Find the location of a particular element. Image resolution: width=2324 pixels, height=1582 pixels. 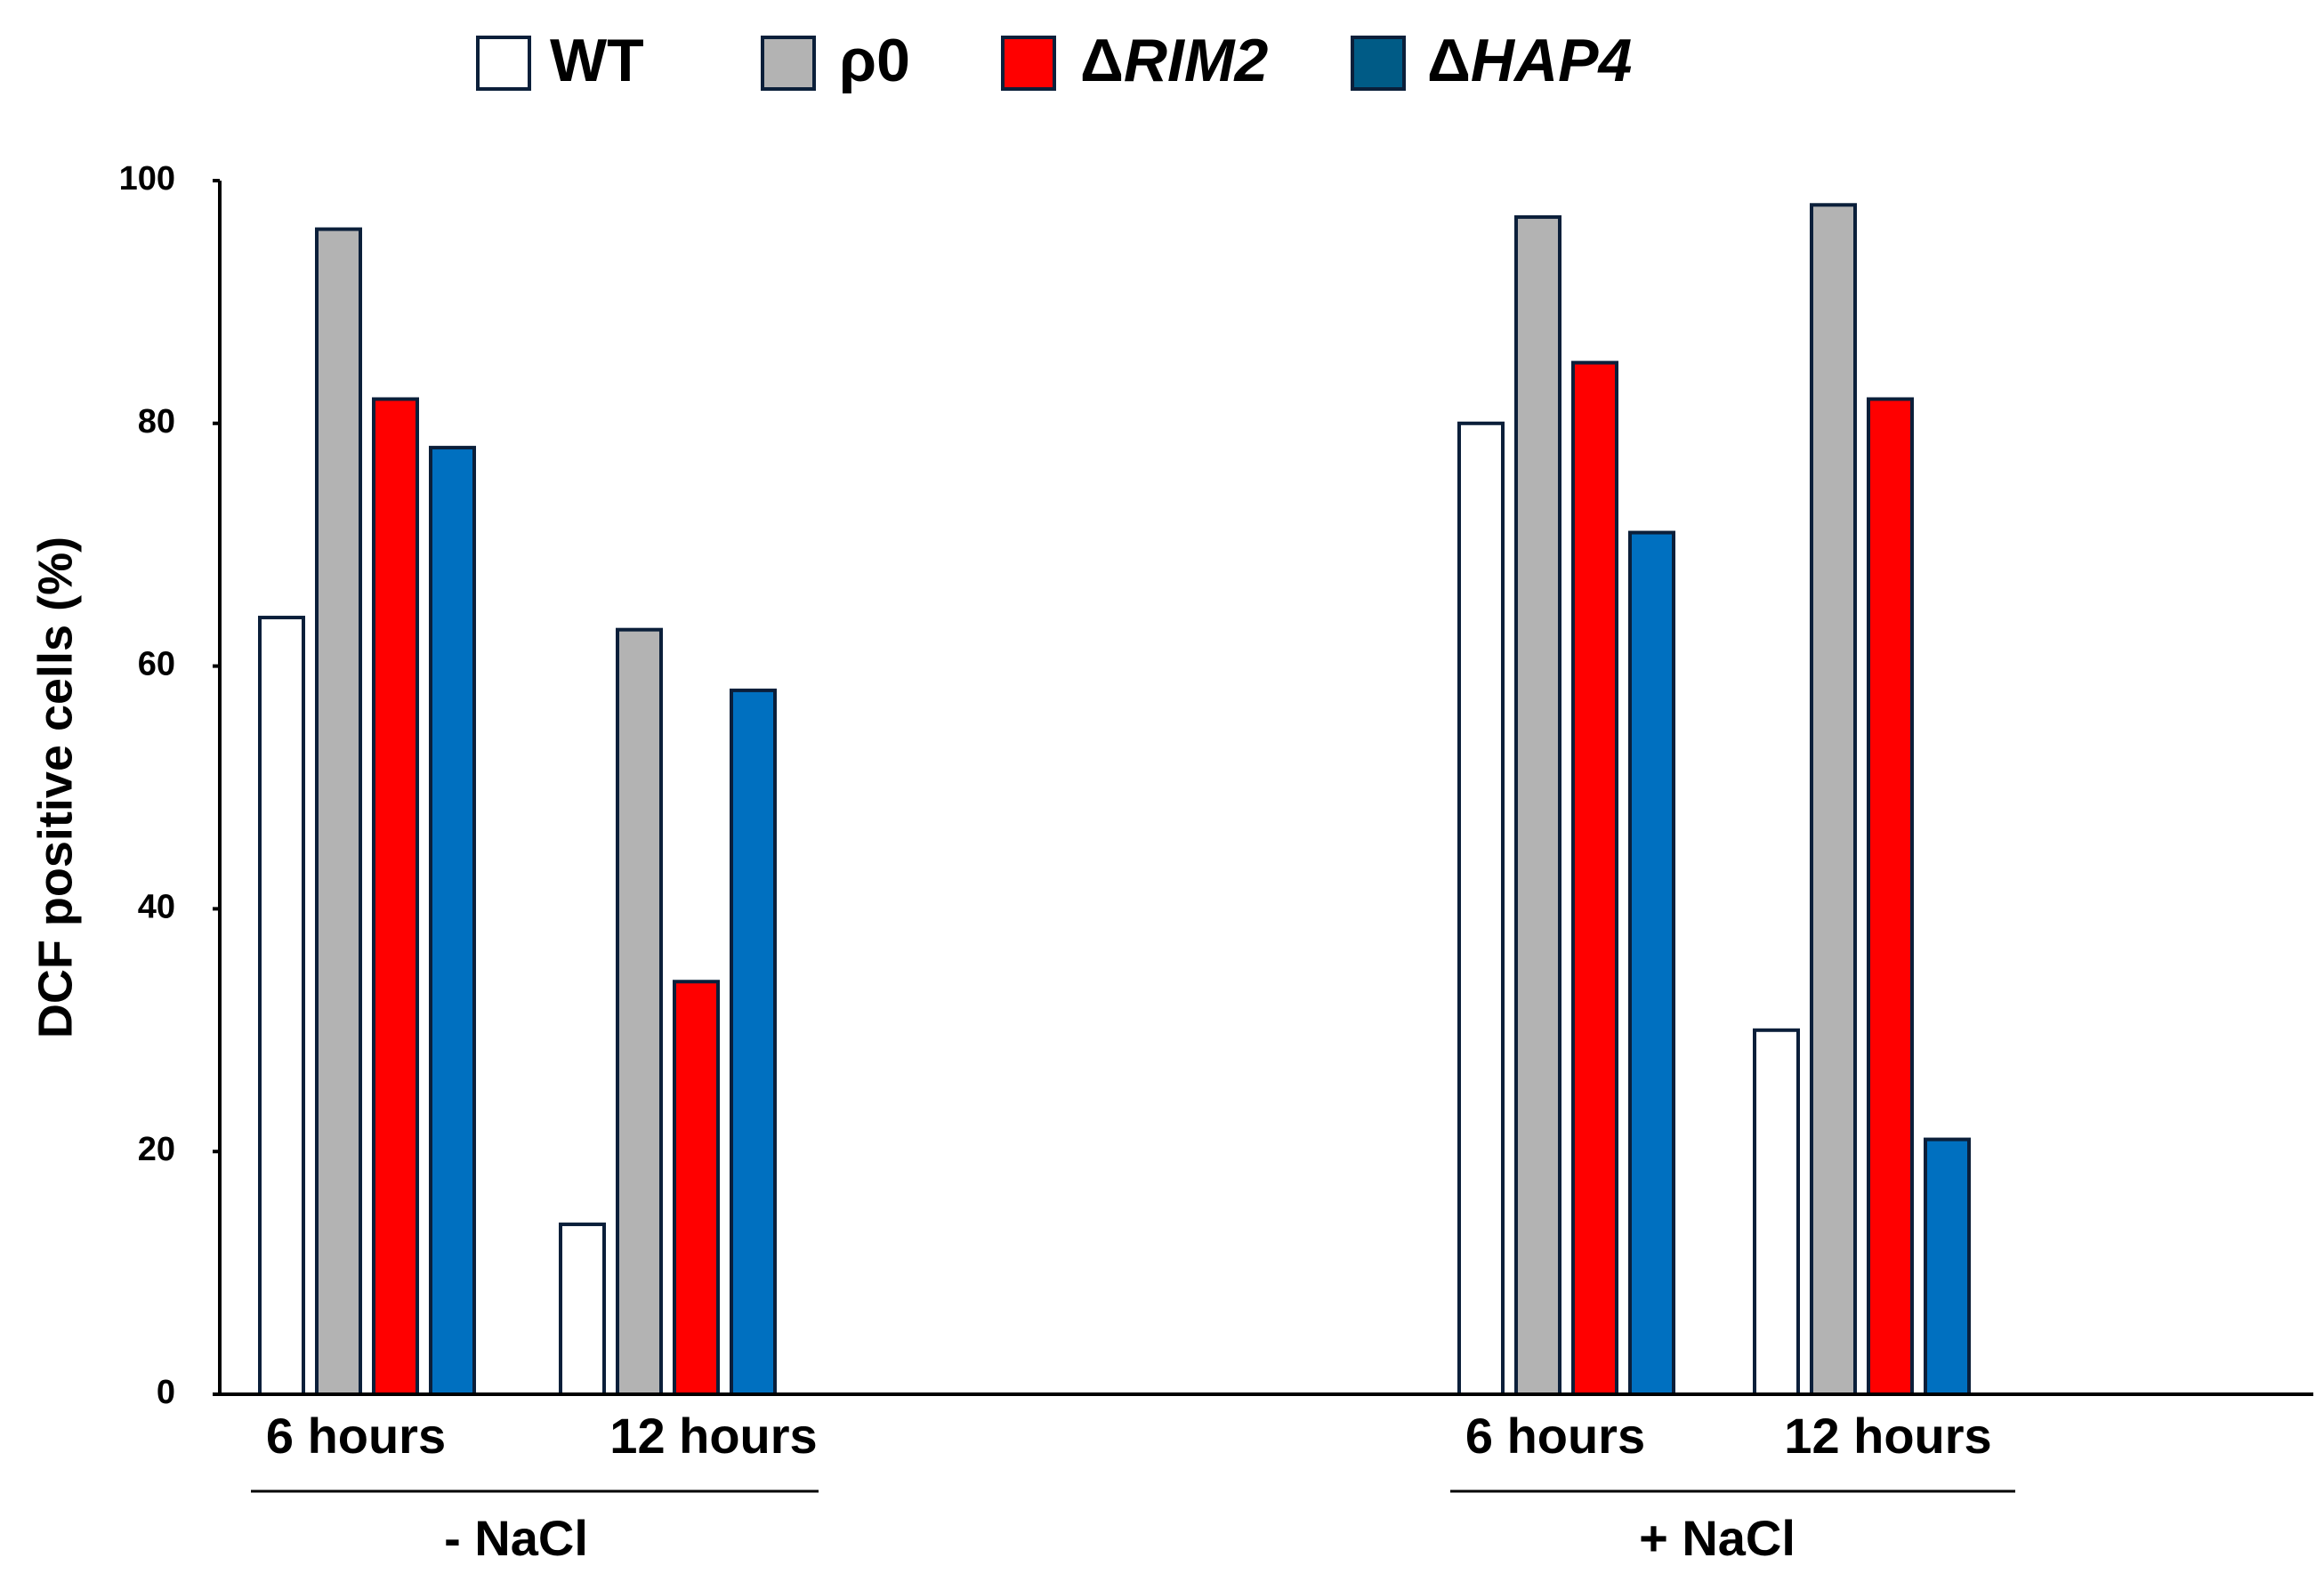

category-label-1: 12 hours is located at coordinates (713, 1436).